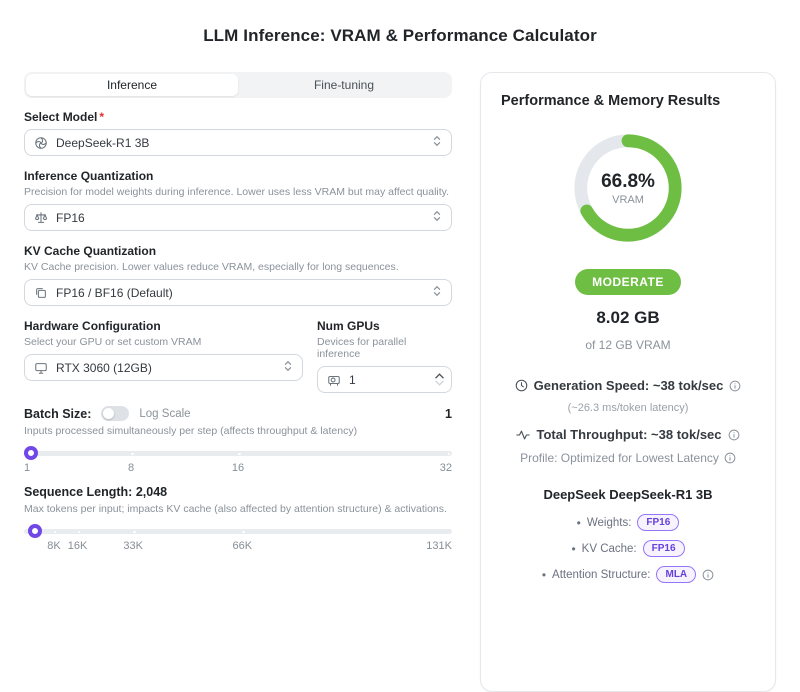 The image size is (800, 692). I want to click on batch-size-header: Batch Size: Log Scale 1, so click(238, 413).